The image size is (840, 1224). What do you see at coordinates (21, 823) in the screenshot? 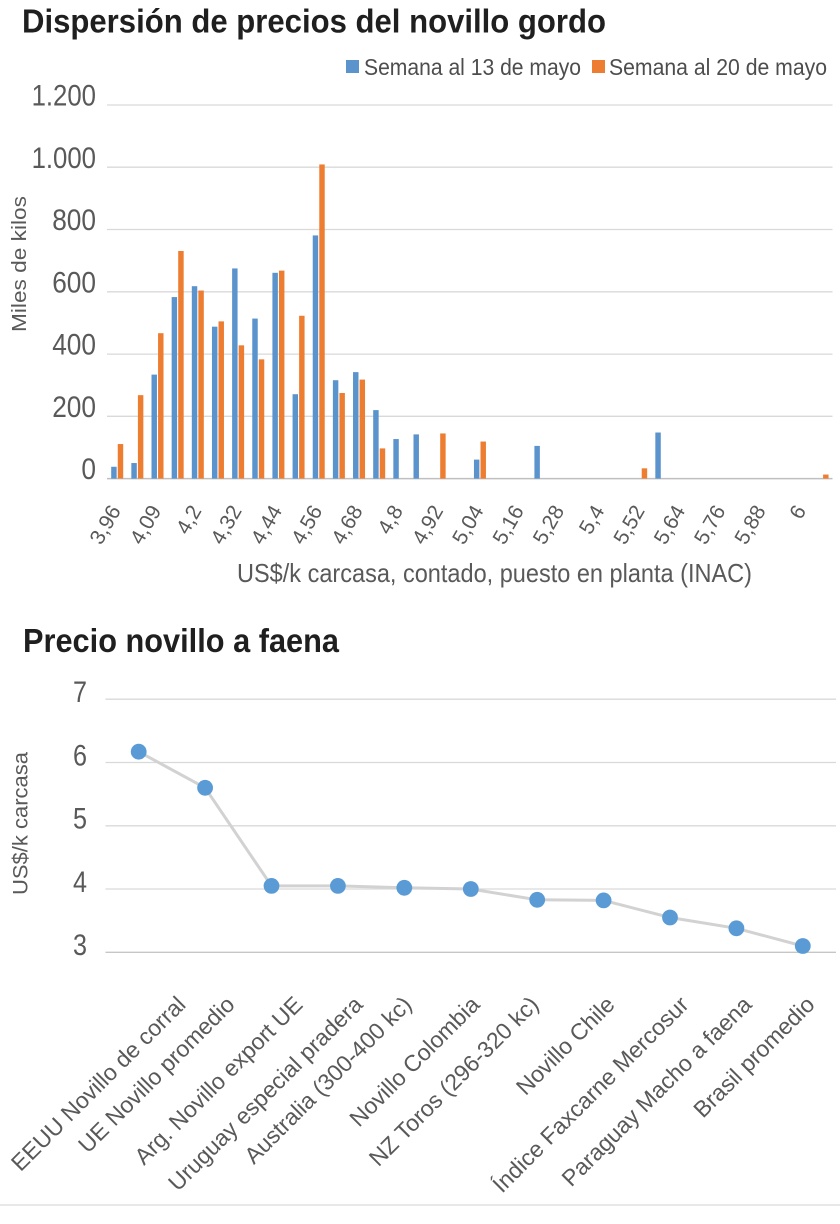
I see `svg-text: US$/k carcasa` at bounding box center [21, 823].